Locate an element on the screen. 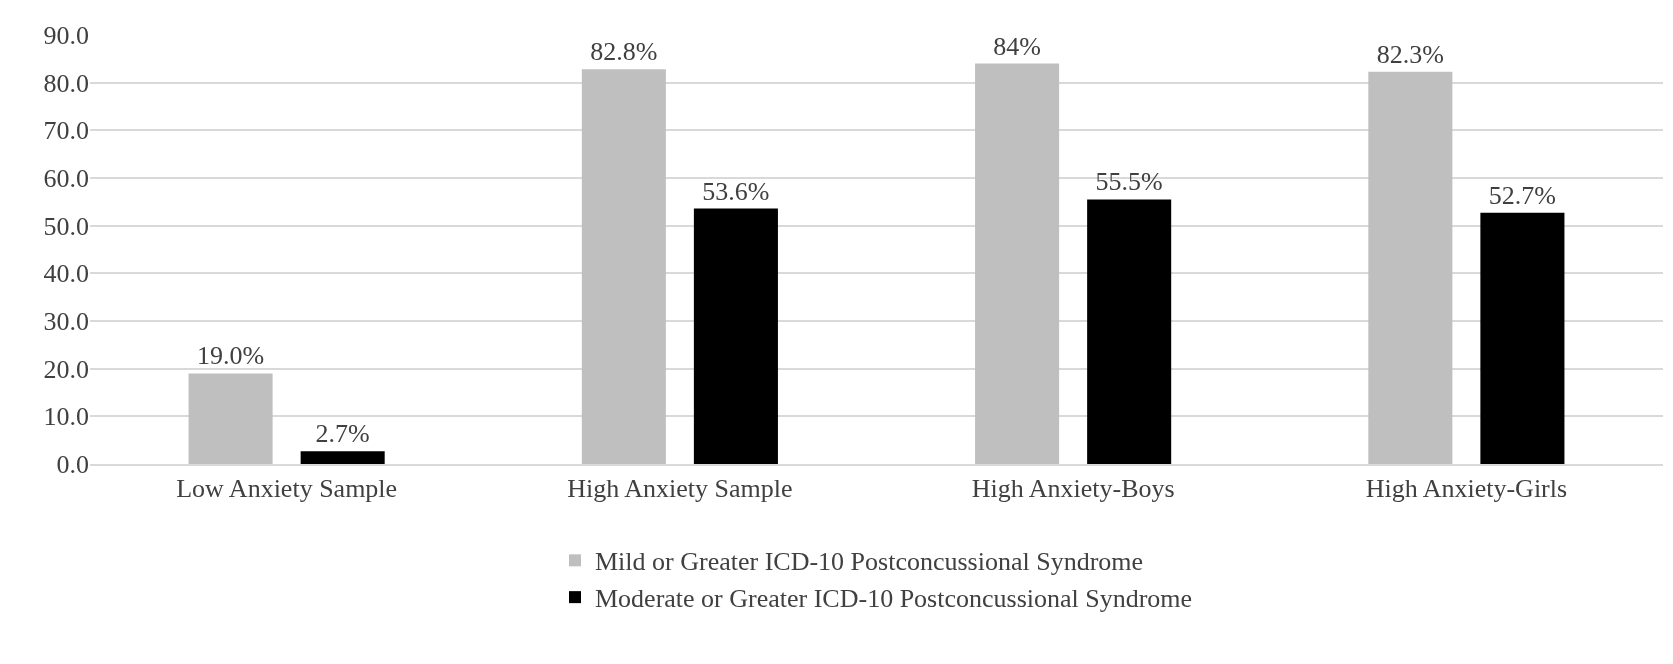 This screenshot has height=664, width=1673. y-tick-label: 90.0 is located at coordinates (66, 36).